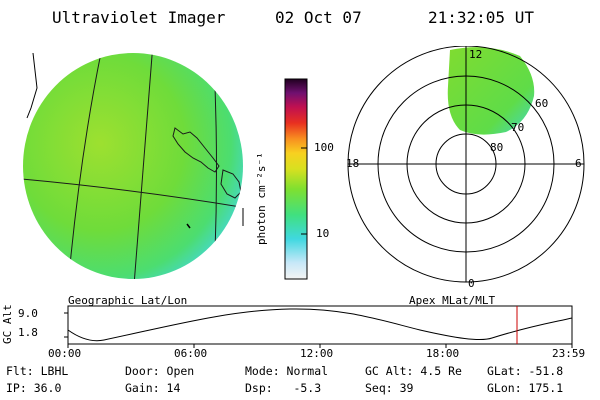 The width and height of the screenshot is (600, 400). Describe the element at coordinates (481, 17) in the screenshot. I see `observation-time: 21:32:05 UT` at that location.